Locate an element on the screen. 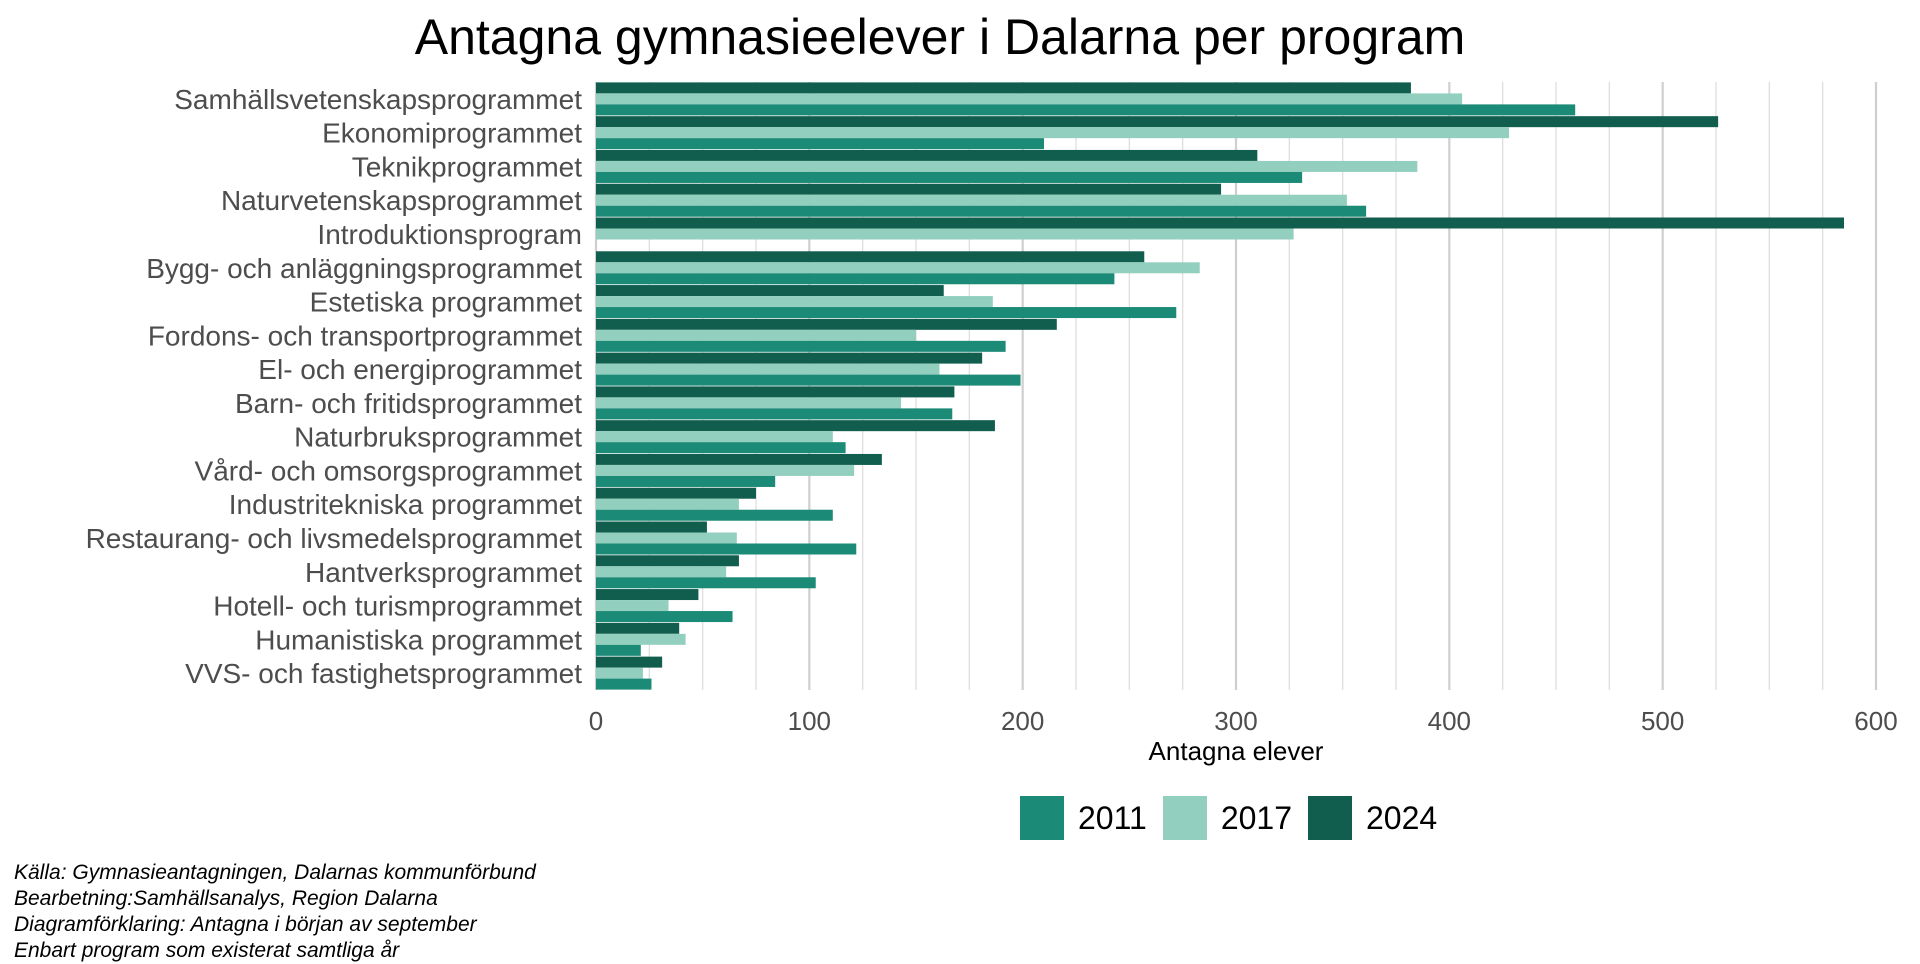 This screenshot has width=1920, height=964. x-tick-labels: 0 100 200 300 400 500 600 is located at coordinates (1243, 721).